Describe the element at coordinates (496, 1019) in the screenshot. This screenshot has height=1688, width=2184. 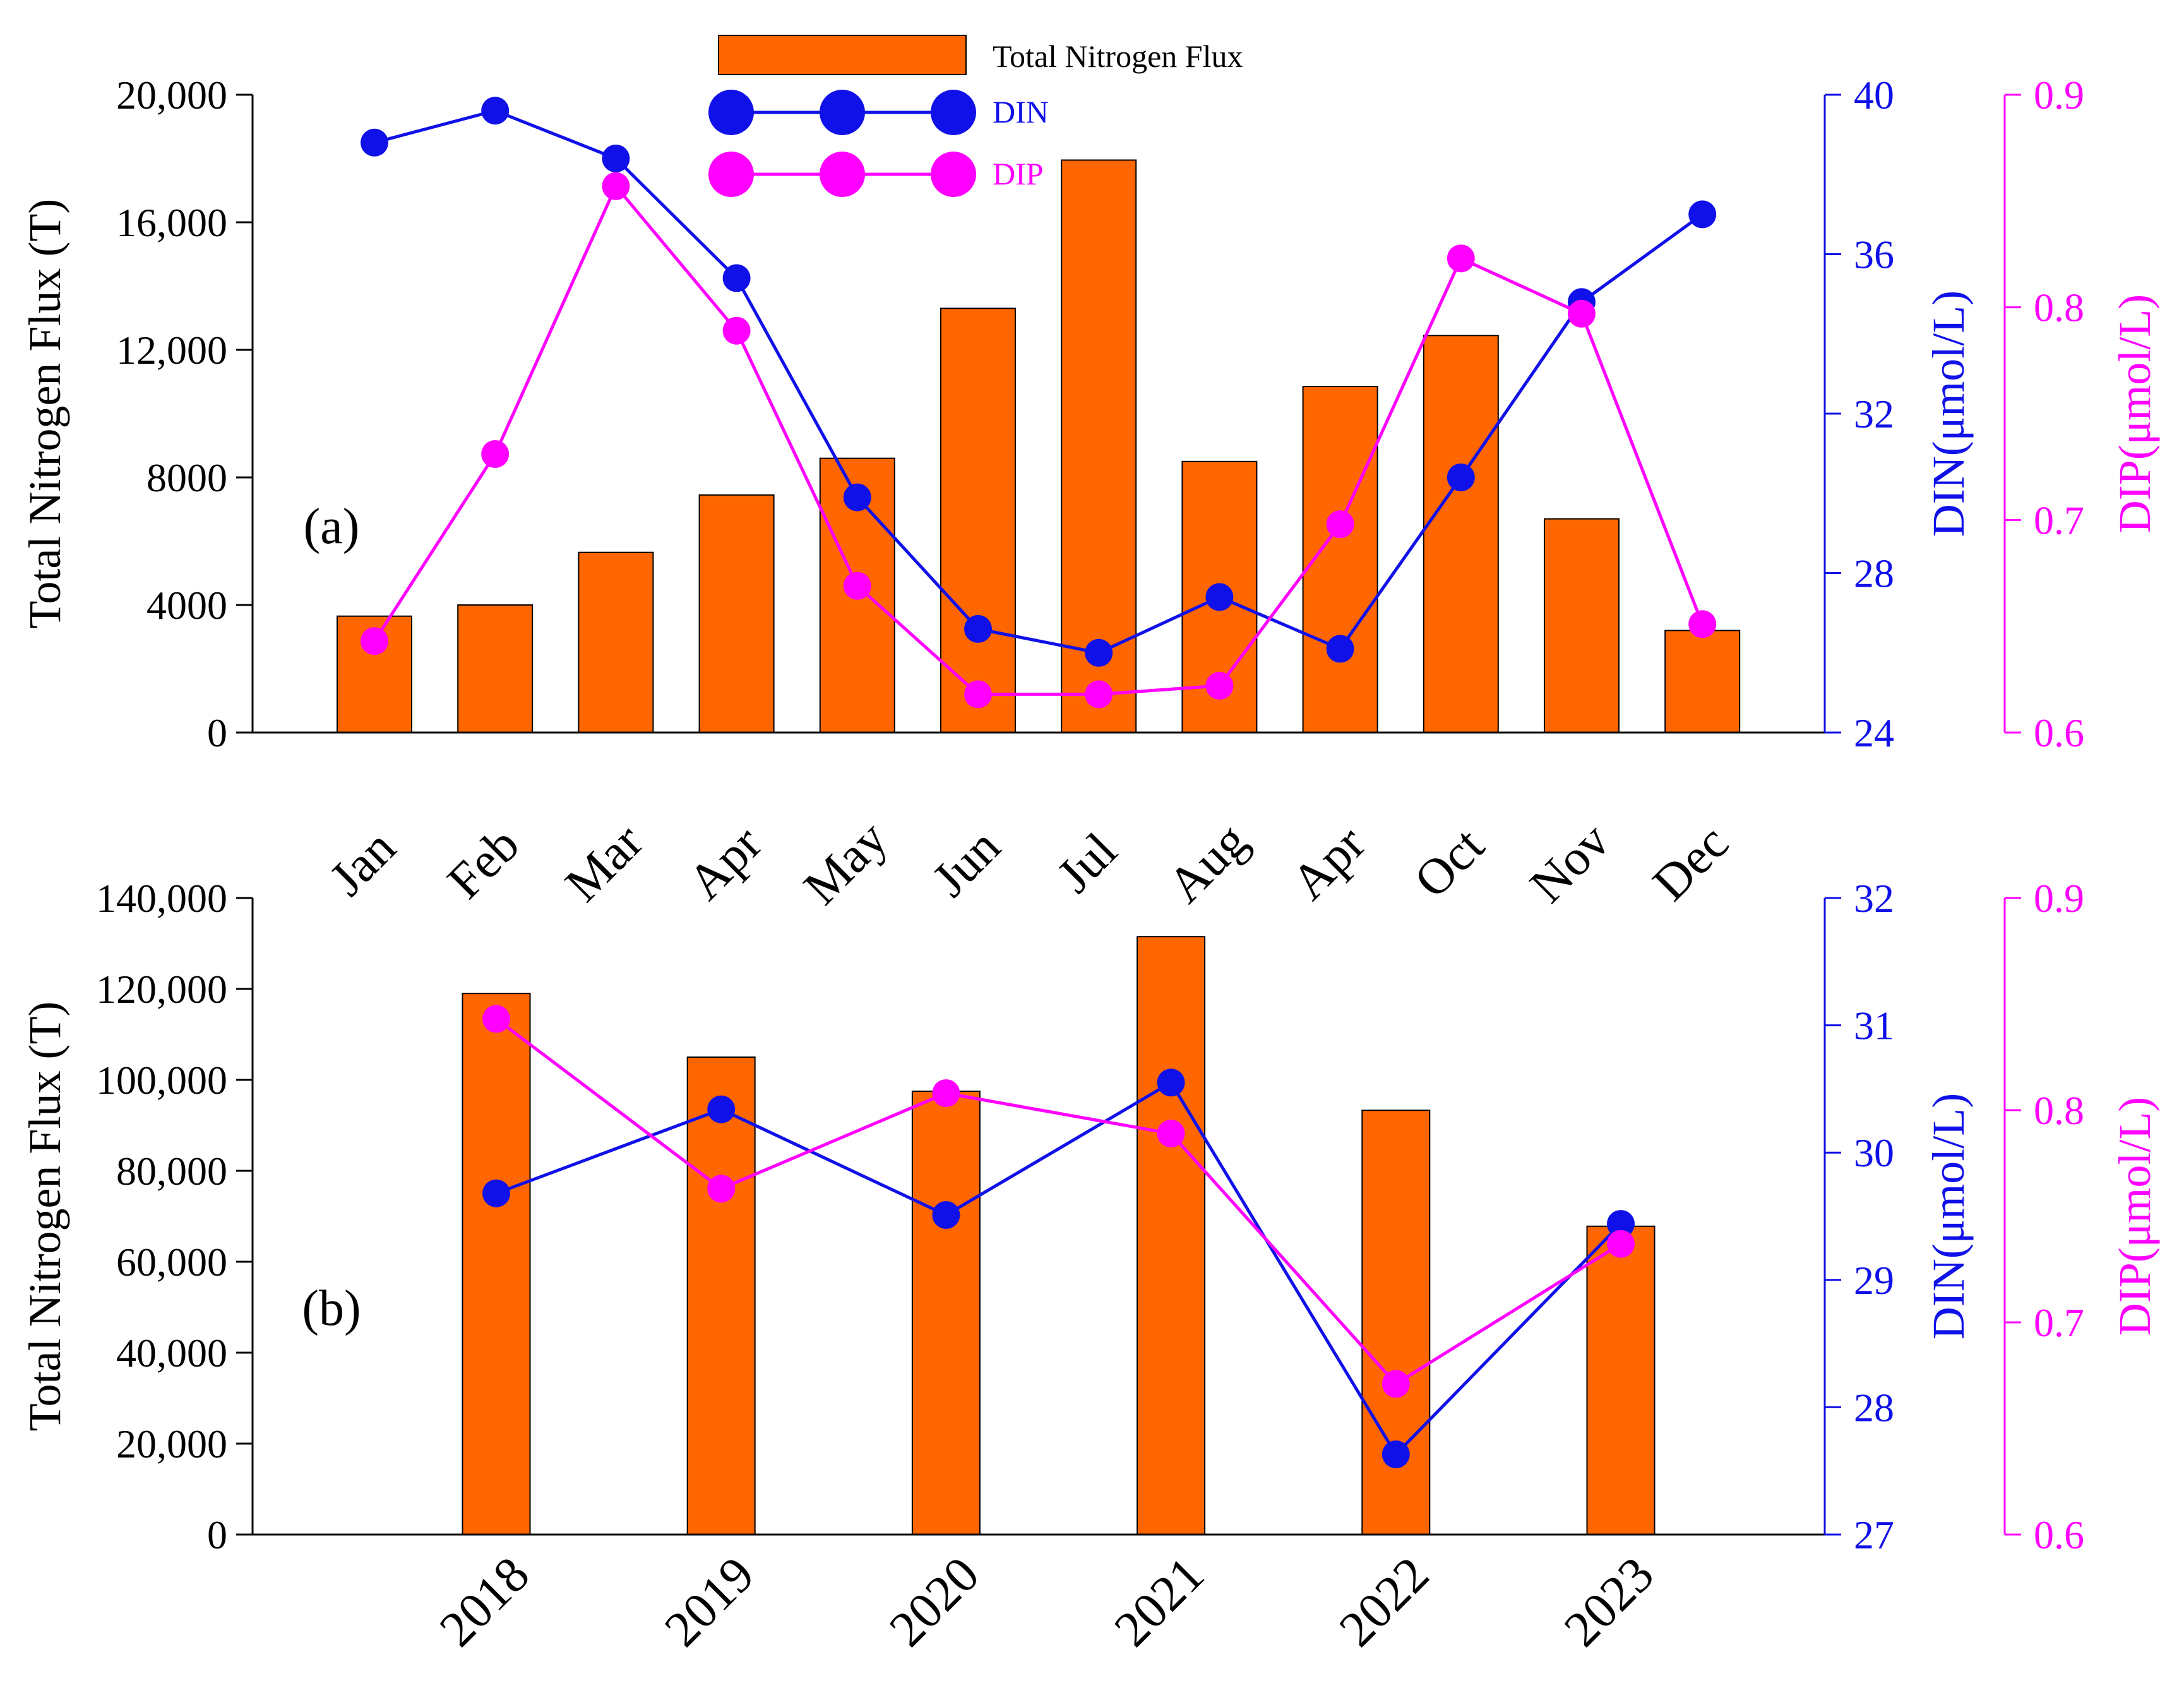
I see `dip-point-2018` at that location.